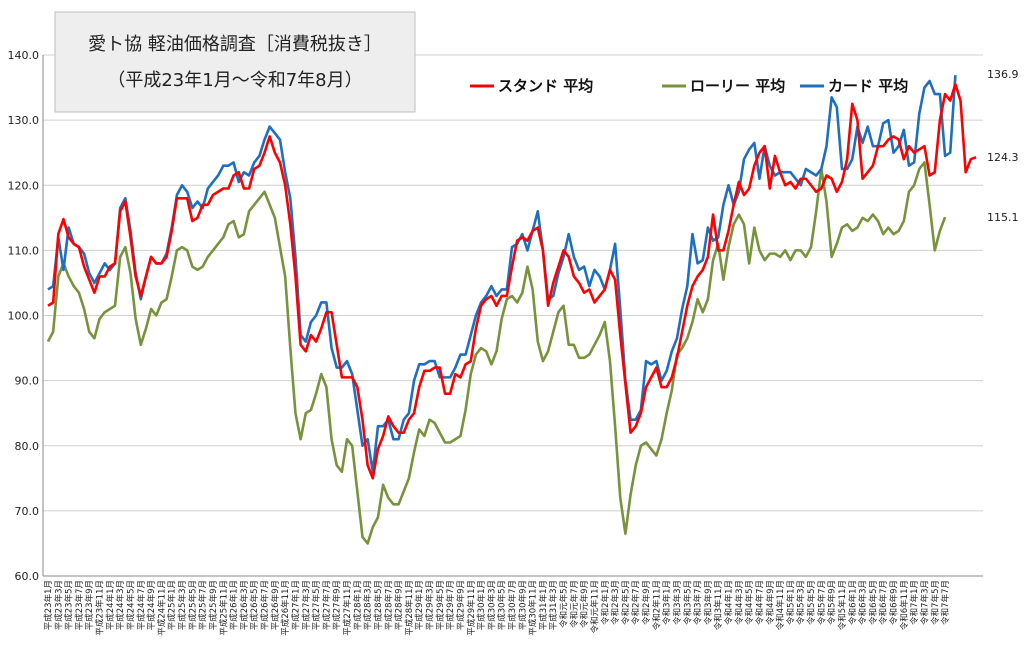  What do you see at coordinates (636, 602) in the screenshot?
I see `x-tick-label: 令和2年7月` at bounding box center [636, 602].